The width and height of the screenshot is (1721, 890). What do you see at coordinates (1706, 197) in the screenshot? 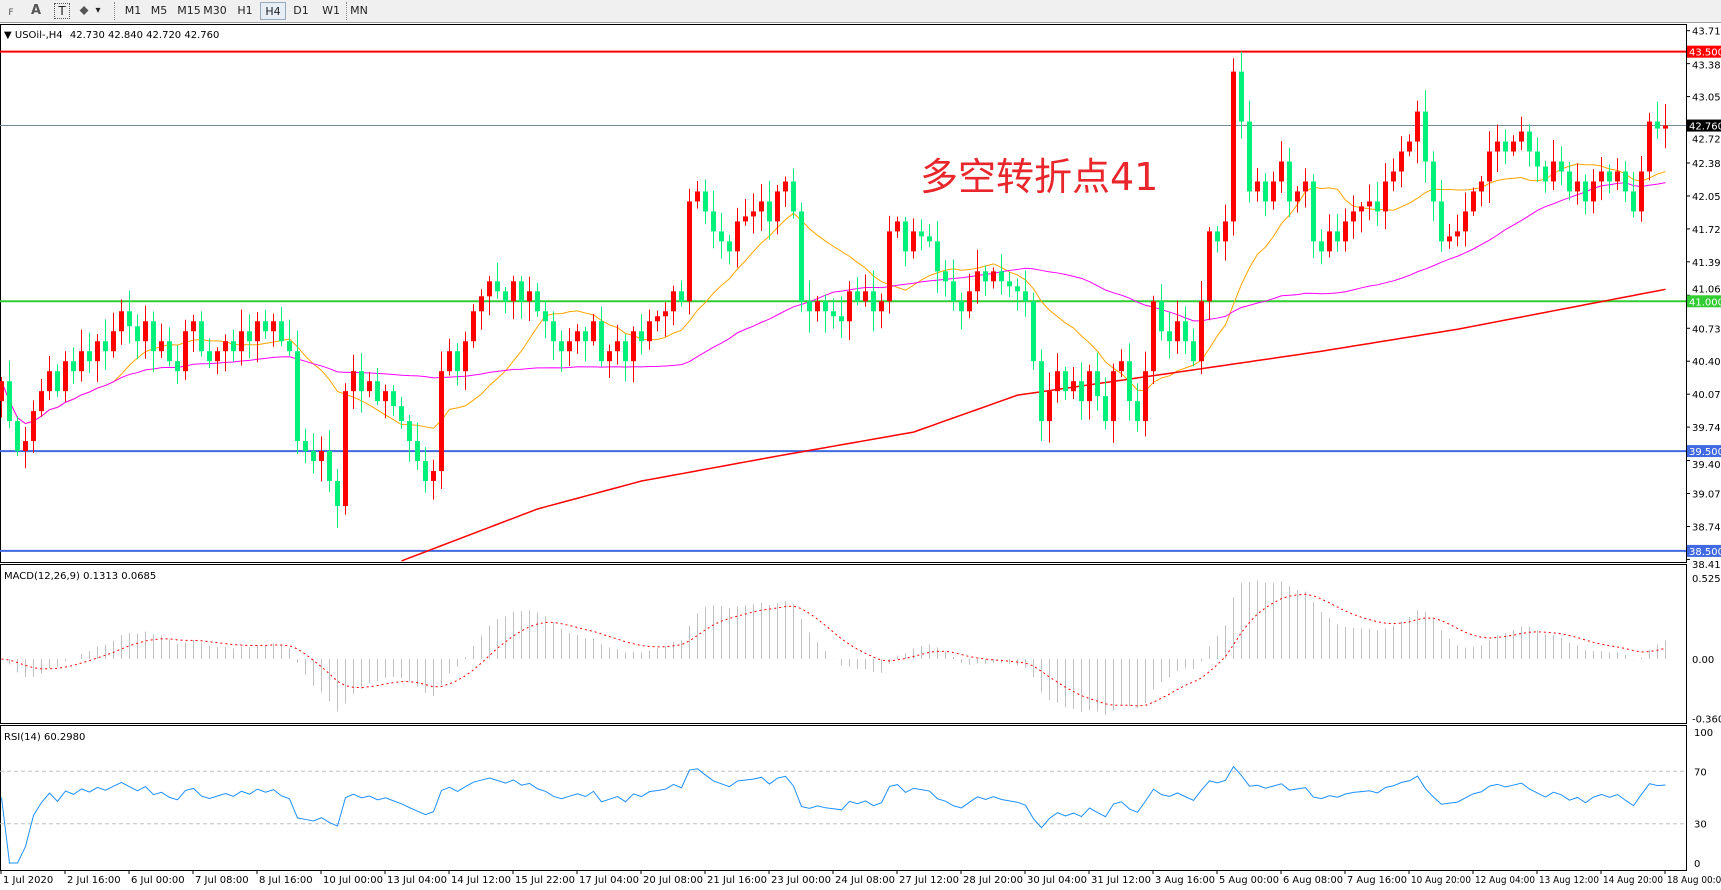
I see `price-tick-label: 42.055` at bounding box center [1706, 197].